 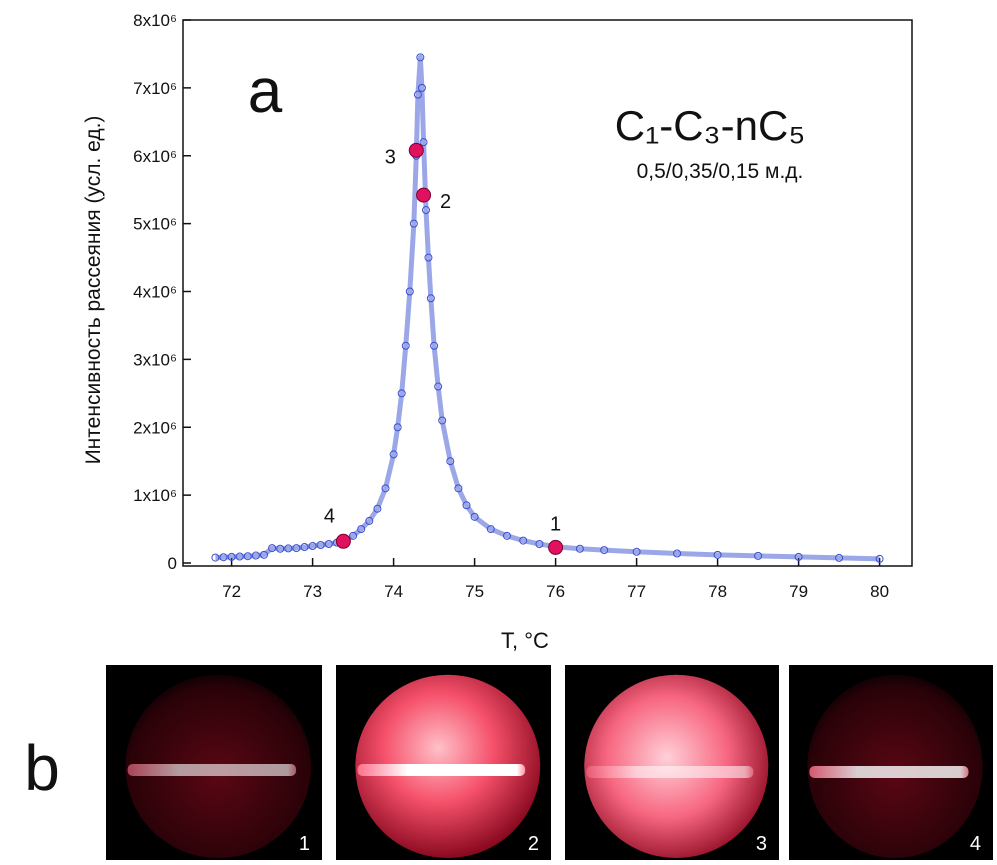 I want to click on y-tick-label: 2x10⁶, so click(x=155, y=427).